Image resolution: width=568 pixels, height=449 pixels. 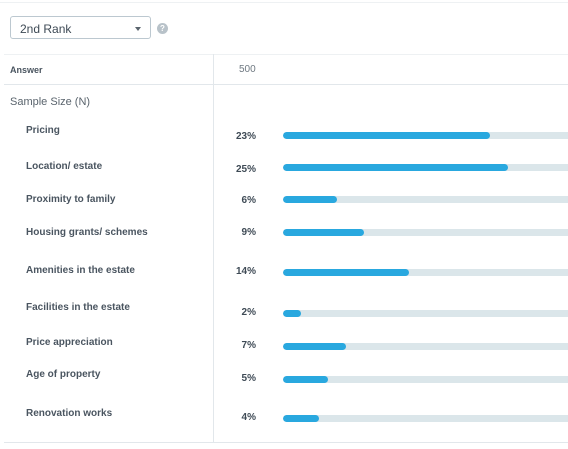 What do you see at coordinates (26, 70) in the screenshot?
I see `answer-column-header: Answer` at bounding box center [26, 70].